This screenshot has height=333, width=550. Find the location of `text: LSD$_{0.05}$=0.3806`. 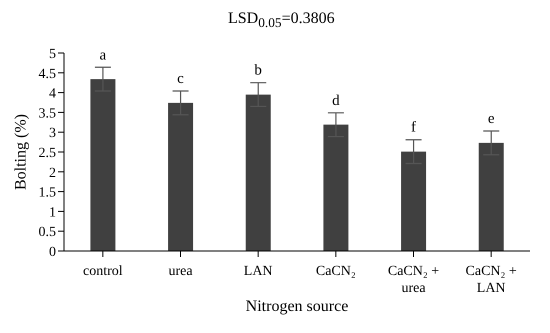

text: LSD$_{0.05}$=0.3806 is located at coordinates (281, 21).